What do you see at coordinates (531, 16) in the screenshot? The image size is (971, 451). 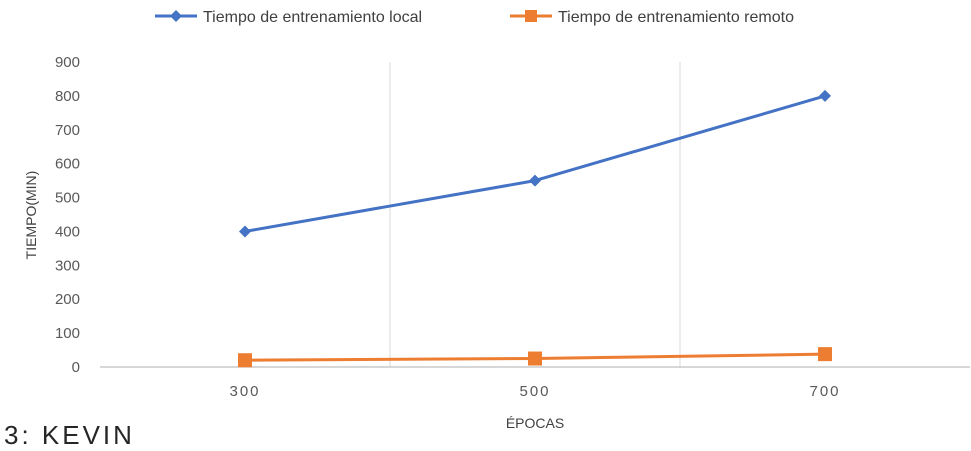 I see `legend-marker-square` at bounding box center [531, 16].